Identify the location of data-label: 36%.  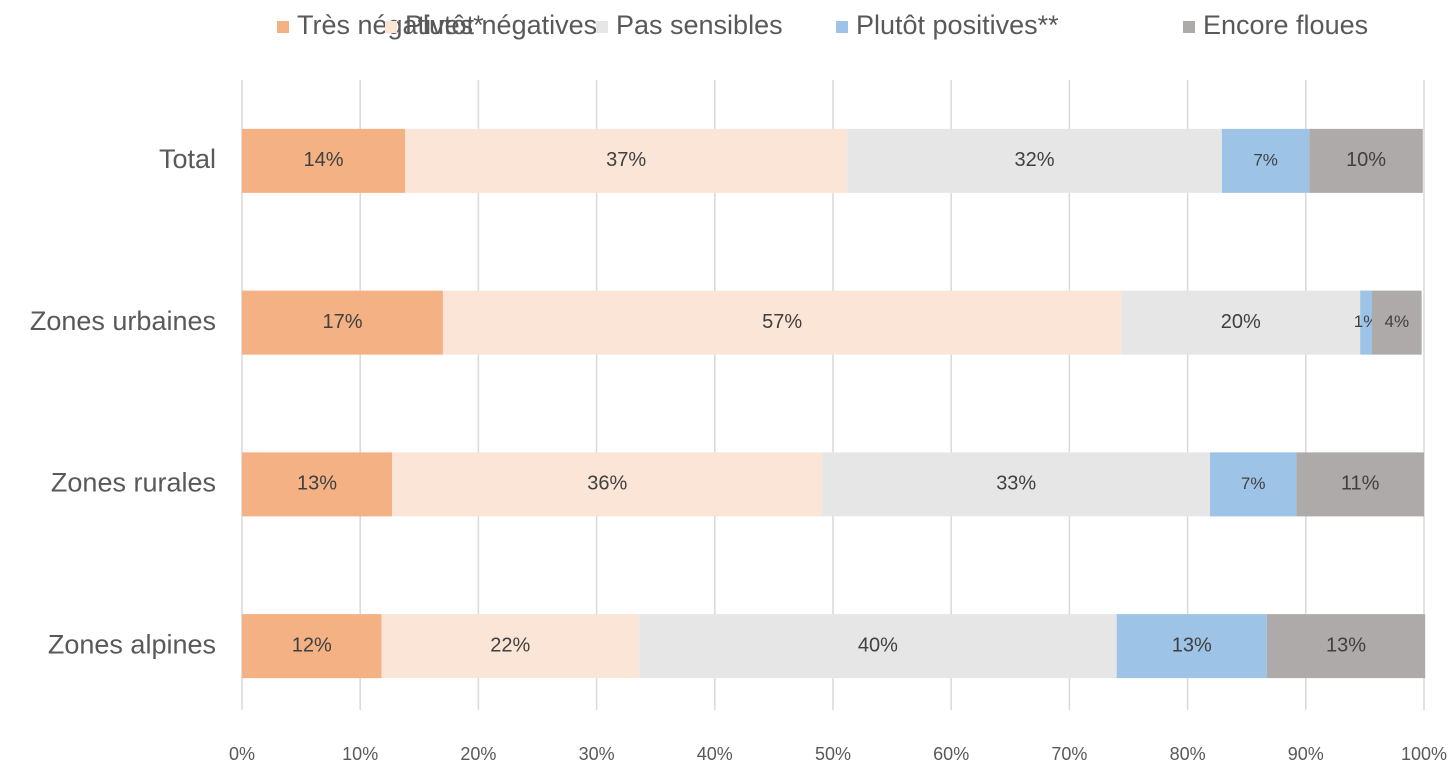
(607, 484).